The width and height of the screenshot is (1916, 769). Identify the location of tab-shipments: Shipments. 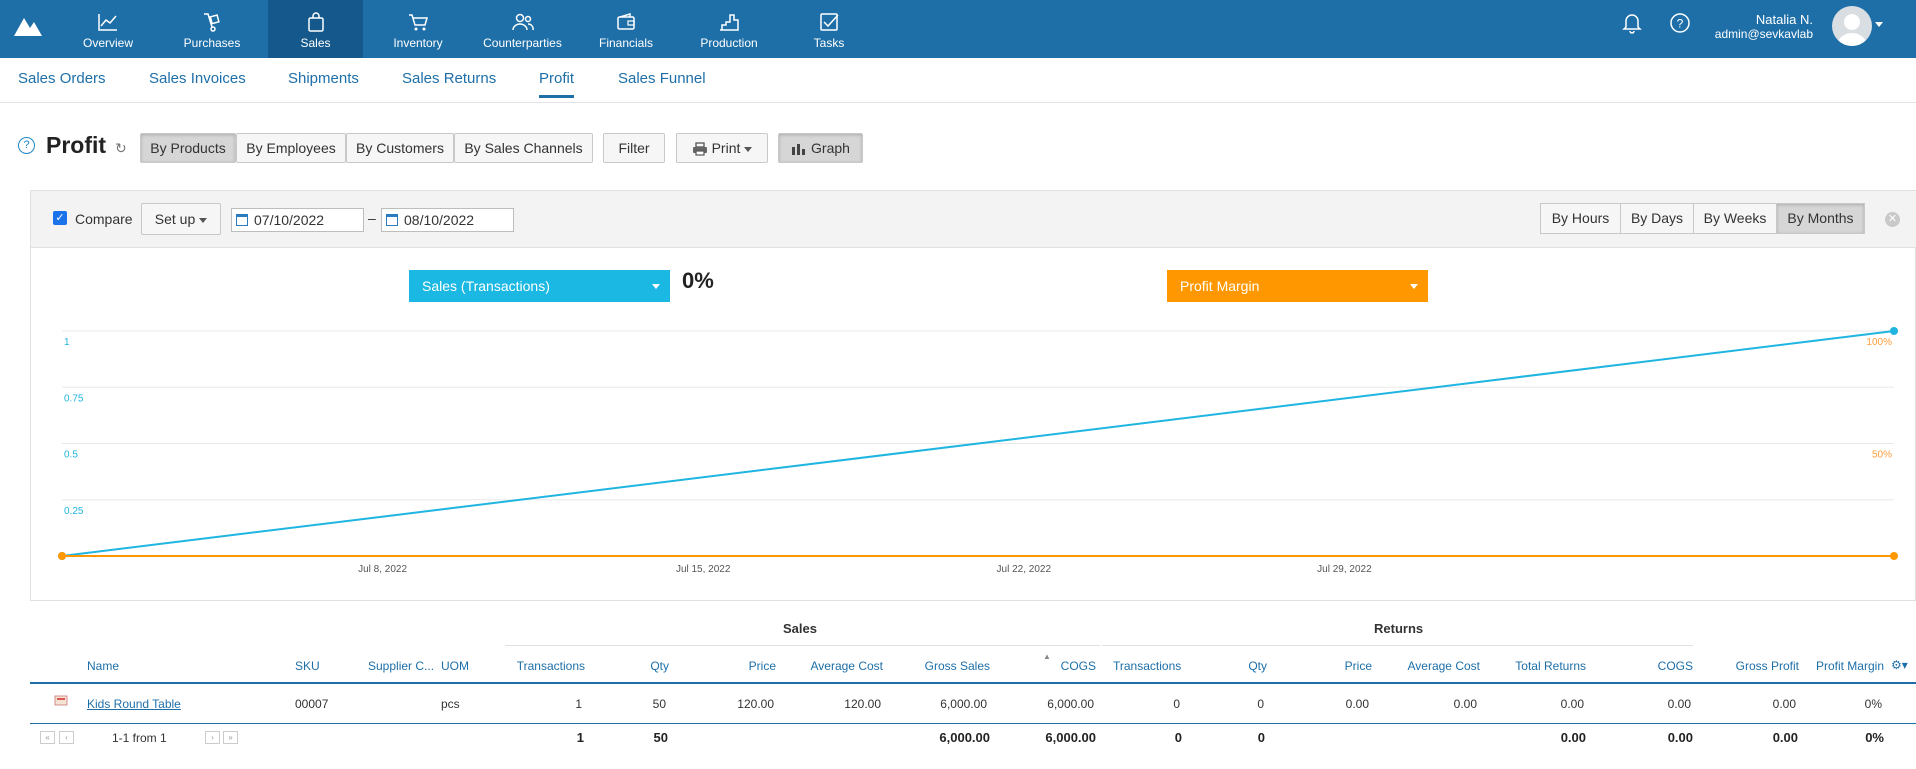
(323, 78).